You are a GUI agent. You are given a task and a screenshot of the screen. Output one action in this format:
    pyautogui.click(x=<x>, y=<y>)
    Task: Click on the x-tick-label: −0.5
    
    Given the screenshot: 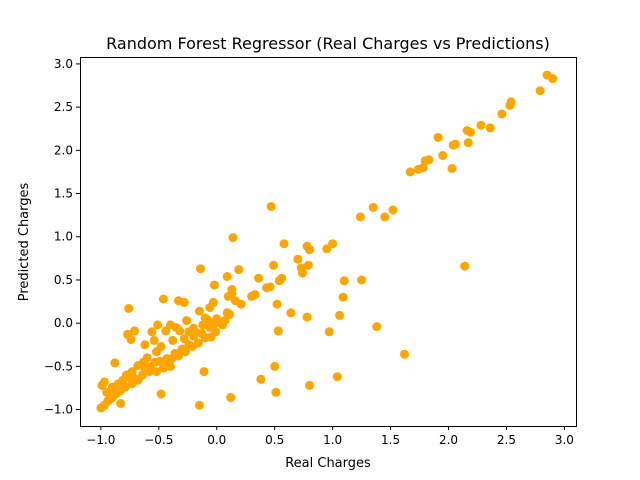 What is the action you would take?
    pyautogui.click(x=158, y=440)
    